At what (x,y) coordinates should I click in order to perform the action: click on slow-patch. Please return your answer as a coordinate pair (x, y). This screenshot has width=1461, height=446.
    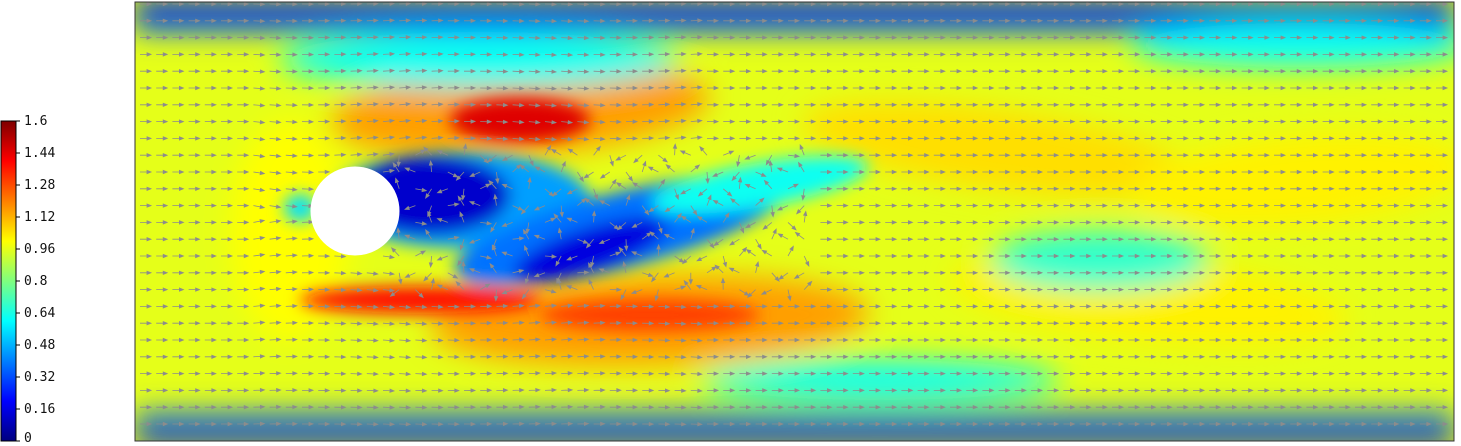
    Looking at the image, I should click on (1100, 260).